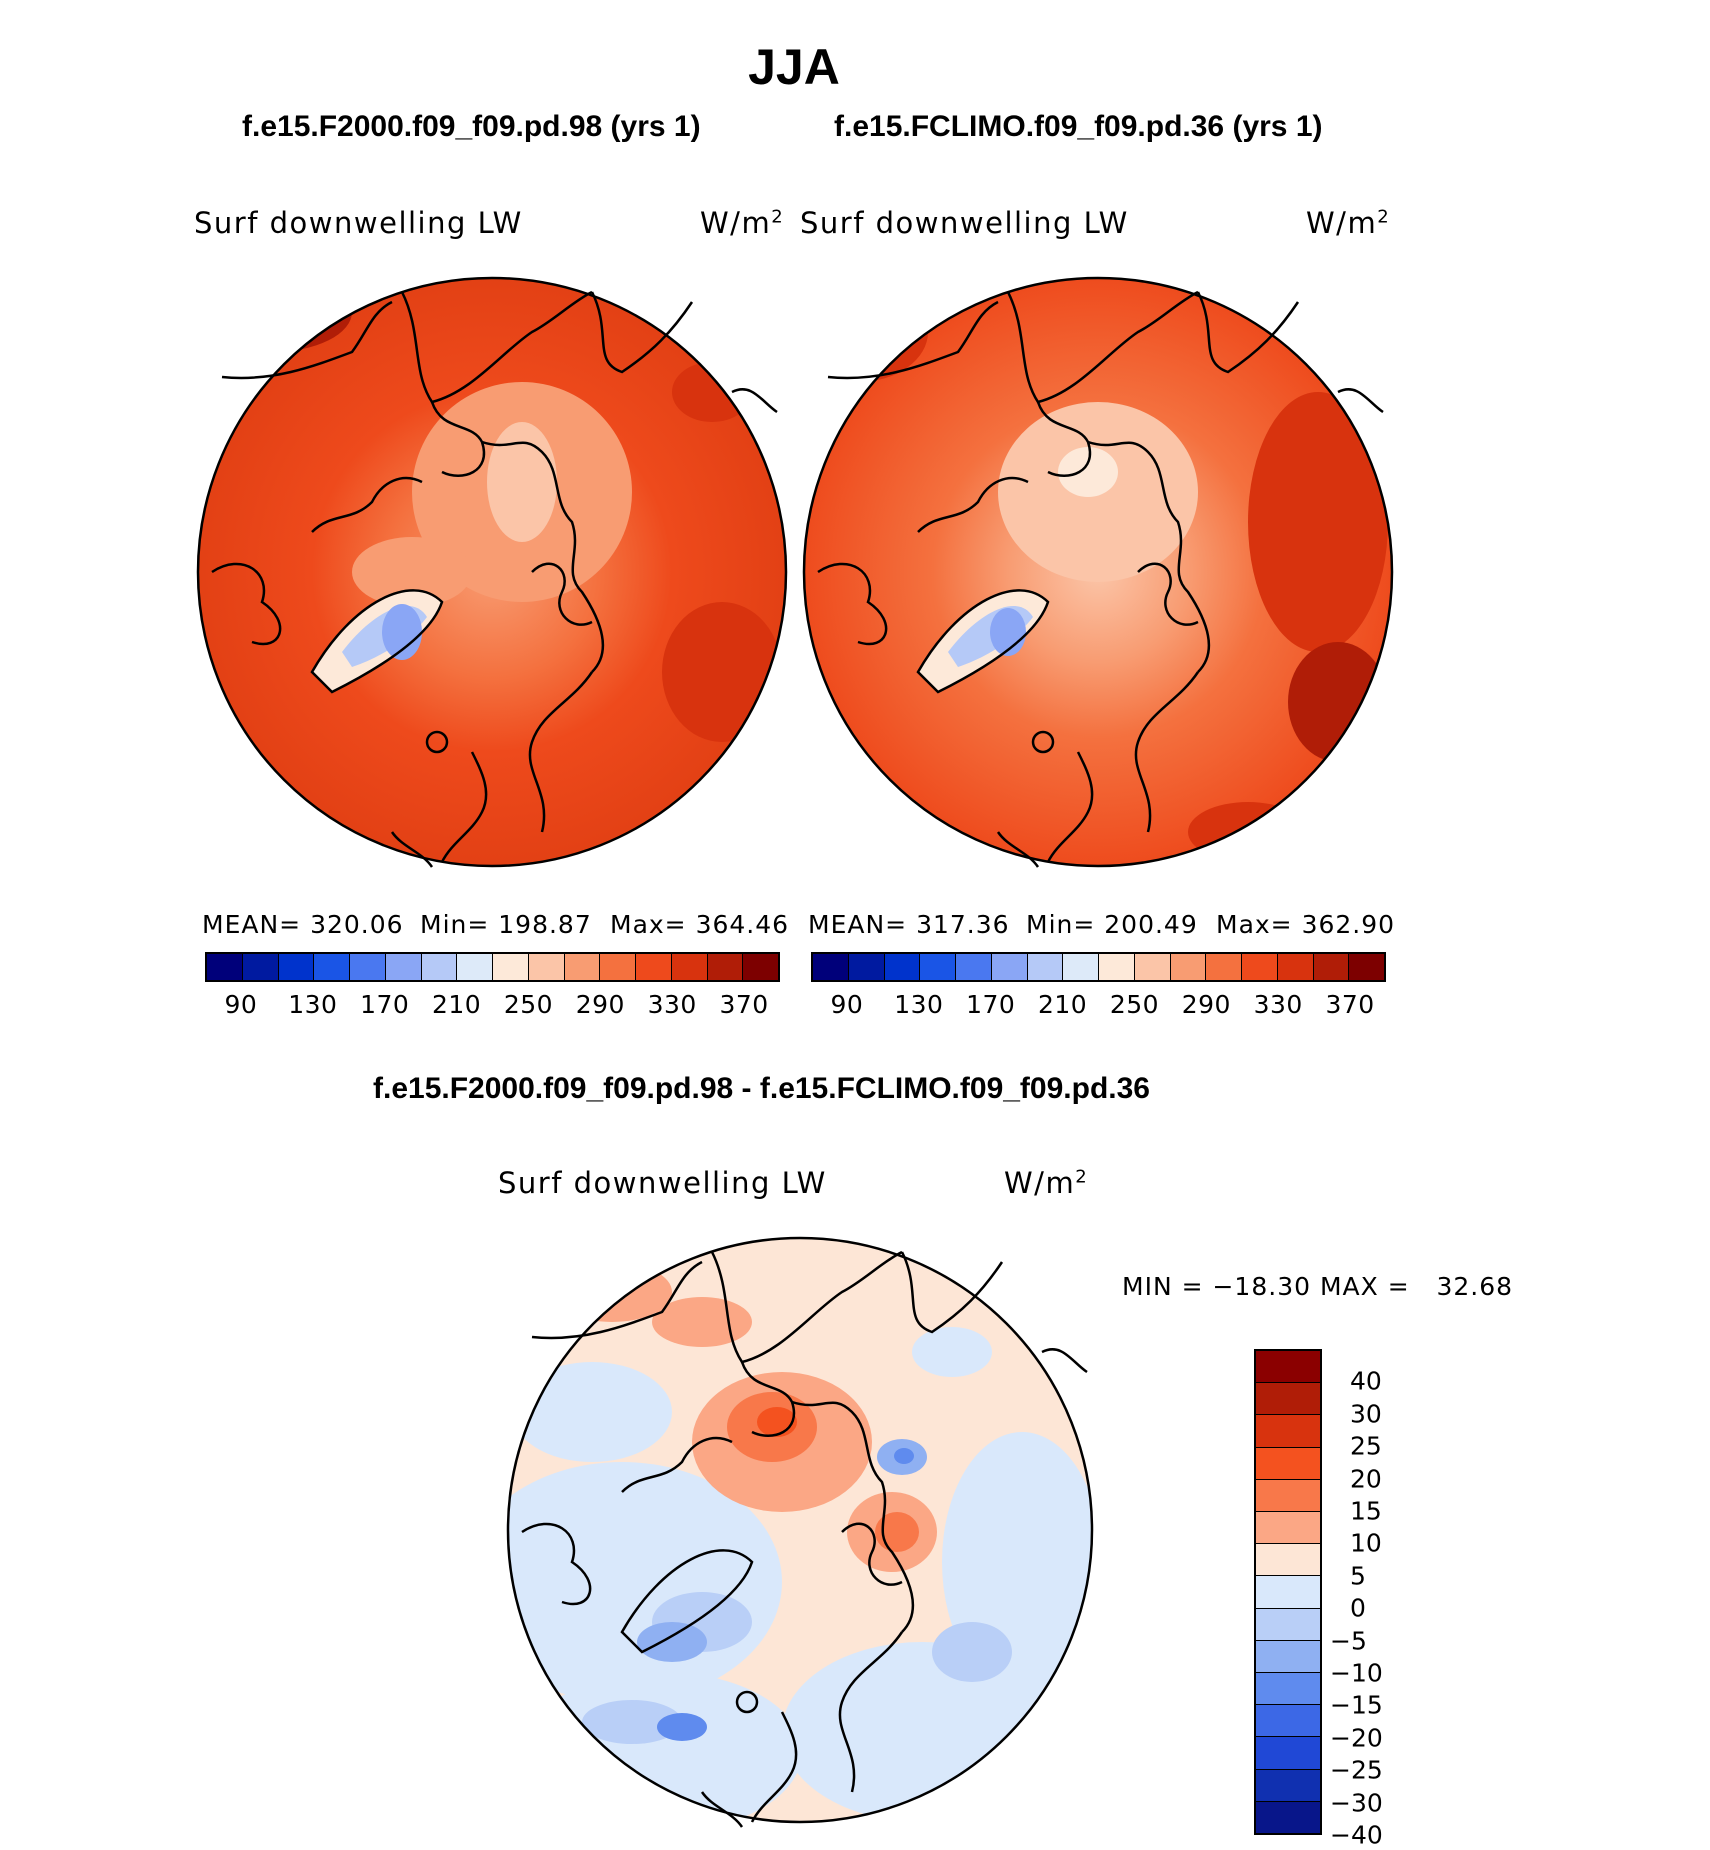 The height and width of the screenshot is (1850, 1710). I want to click on colorbar-tick-label: −15, so click(1356, 1705).